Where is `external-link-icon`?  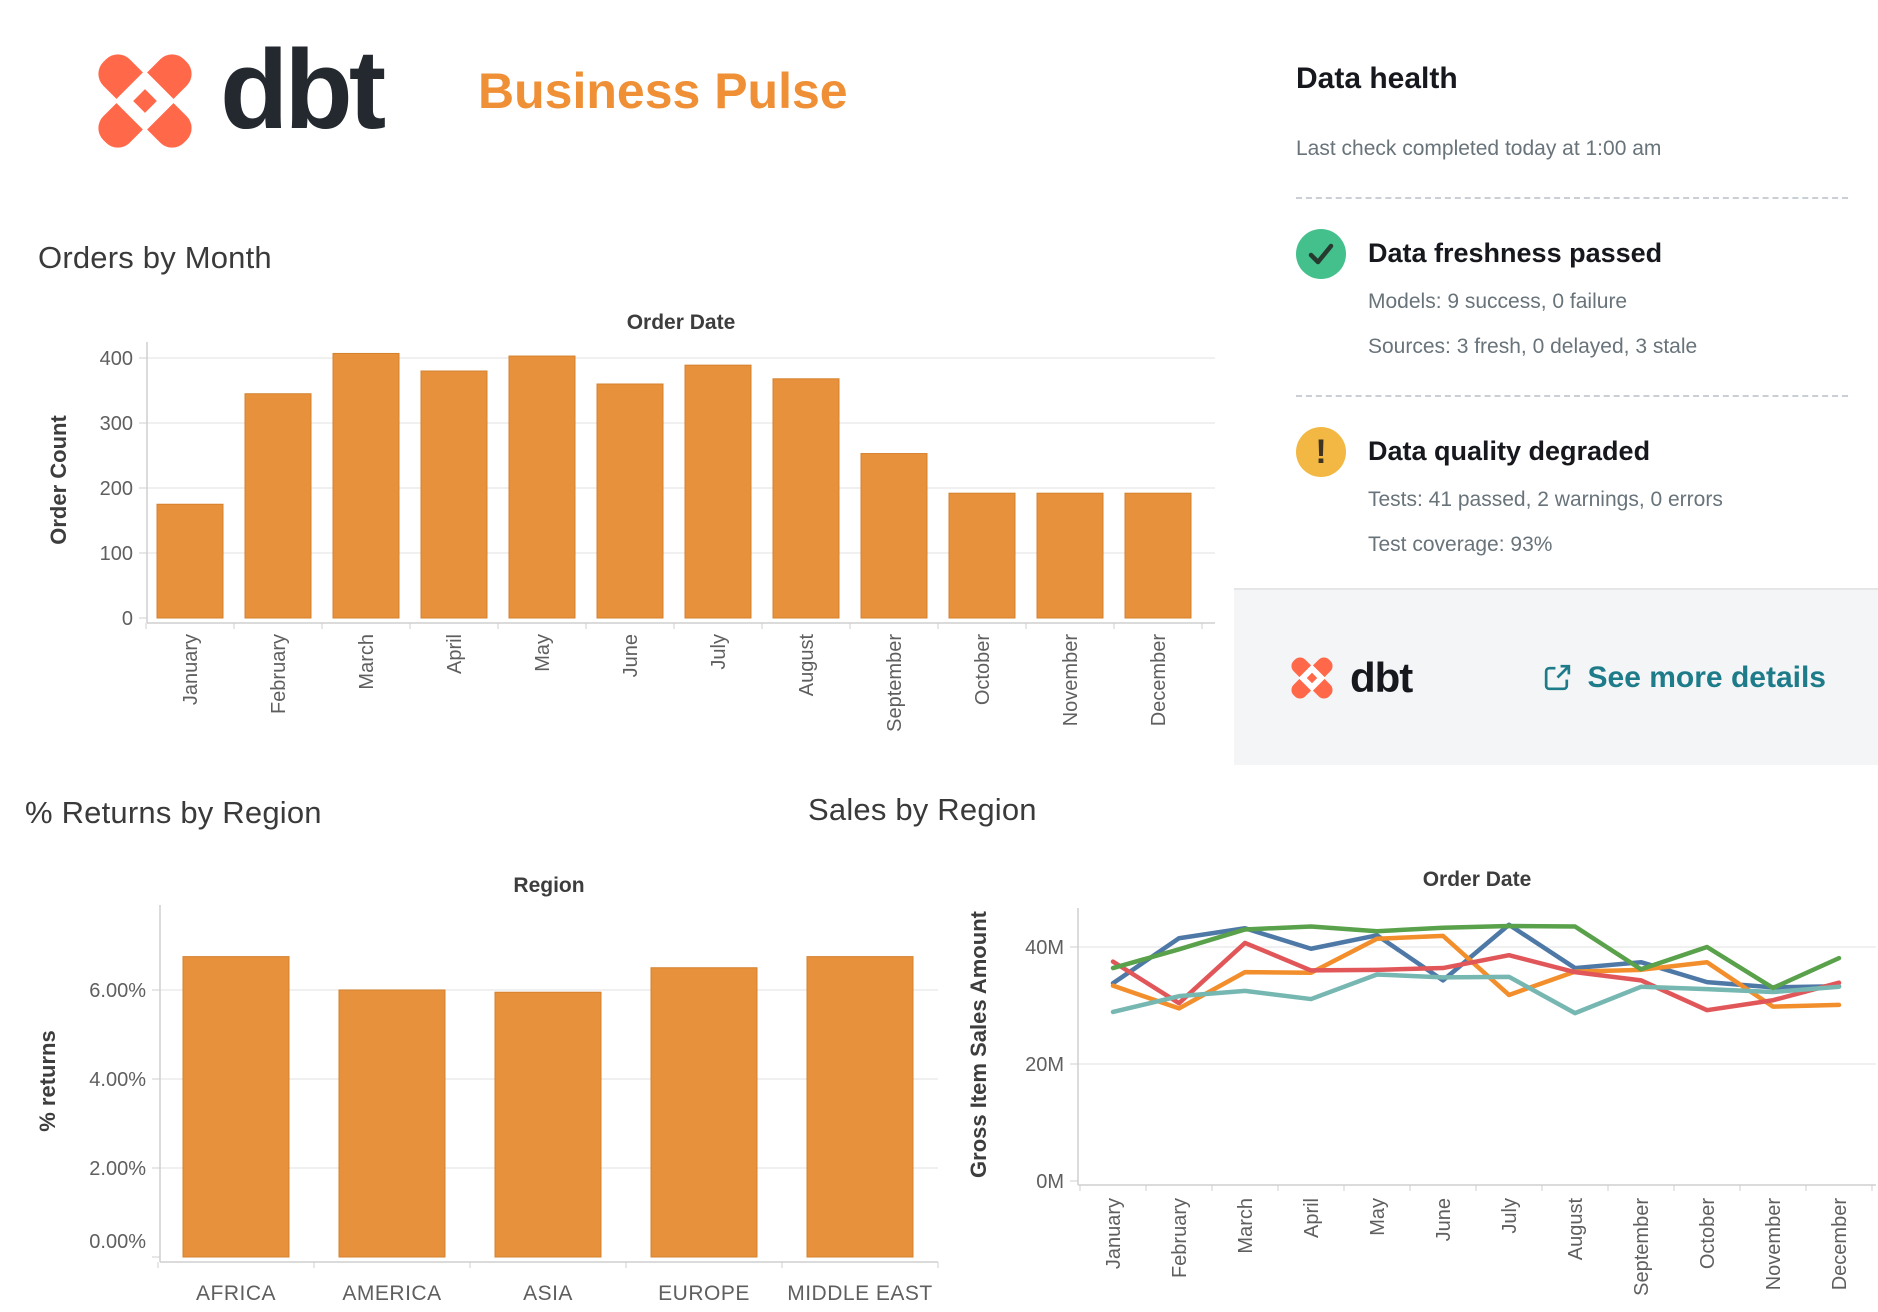
external-link-icon is located at coordinates (1557, 677).